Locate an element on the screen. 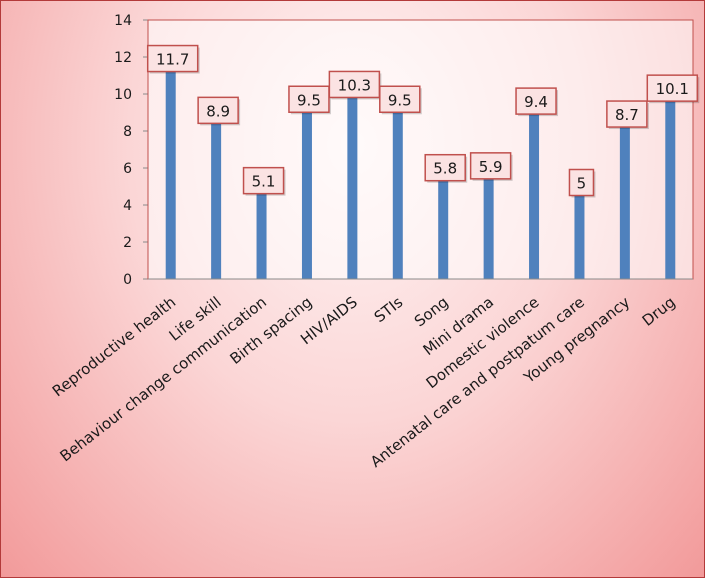 This screenshot has height=578, width=705. data-label: 8.7 is located at coordinates (627, 115).